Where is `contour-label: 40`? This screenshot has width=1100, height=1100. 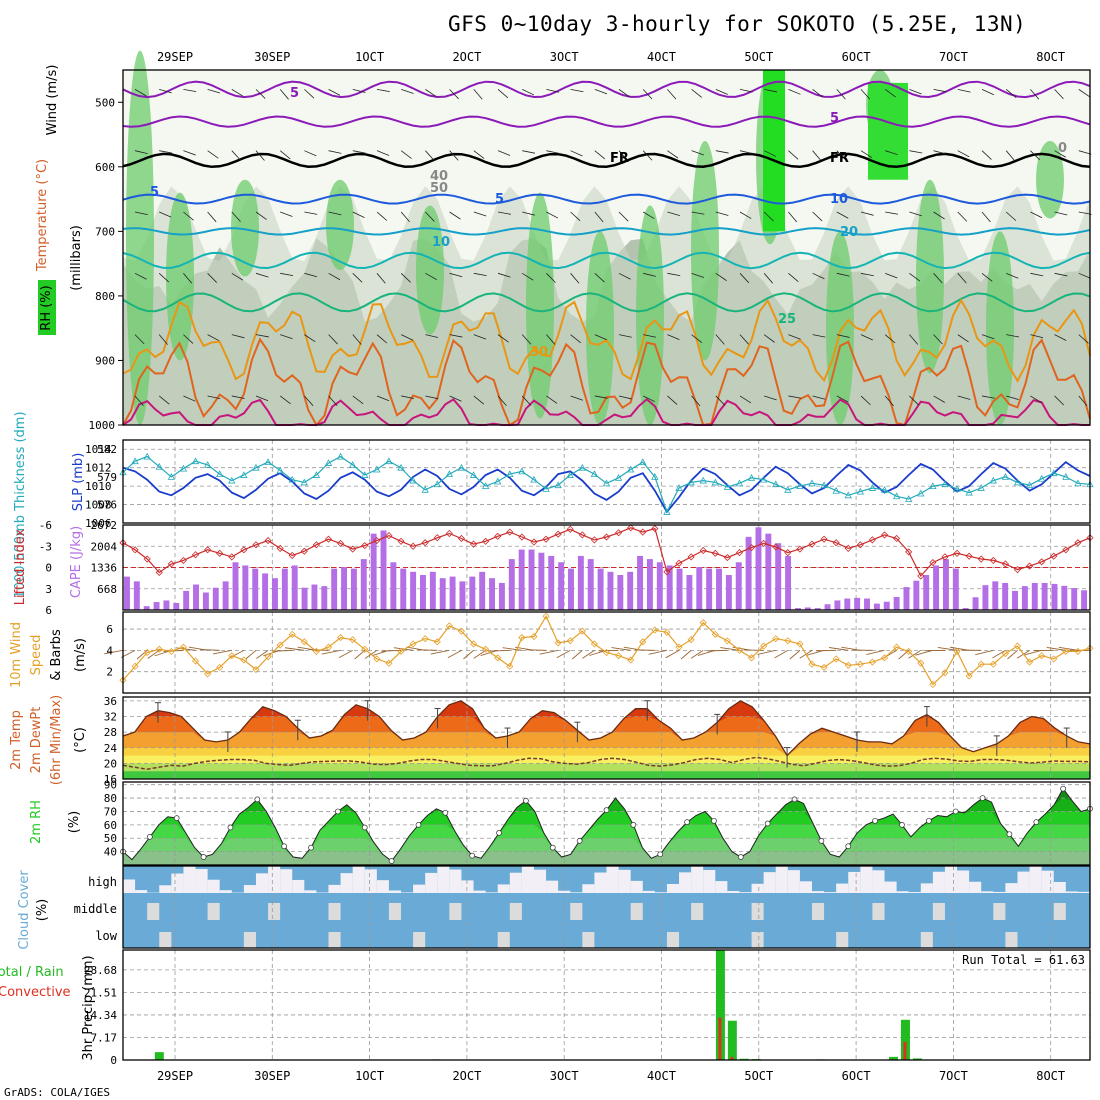
contour-label: 40 is located at coordinates (439, 176).